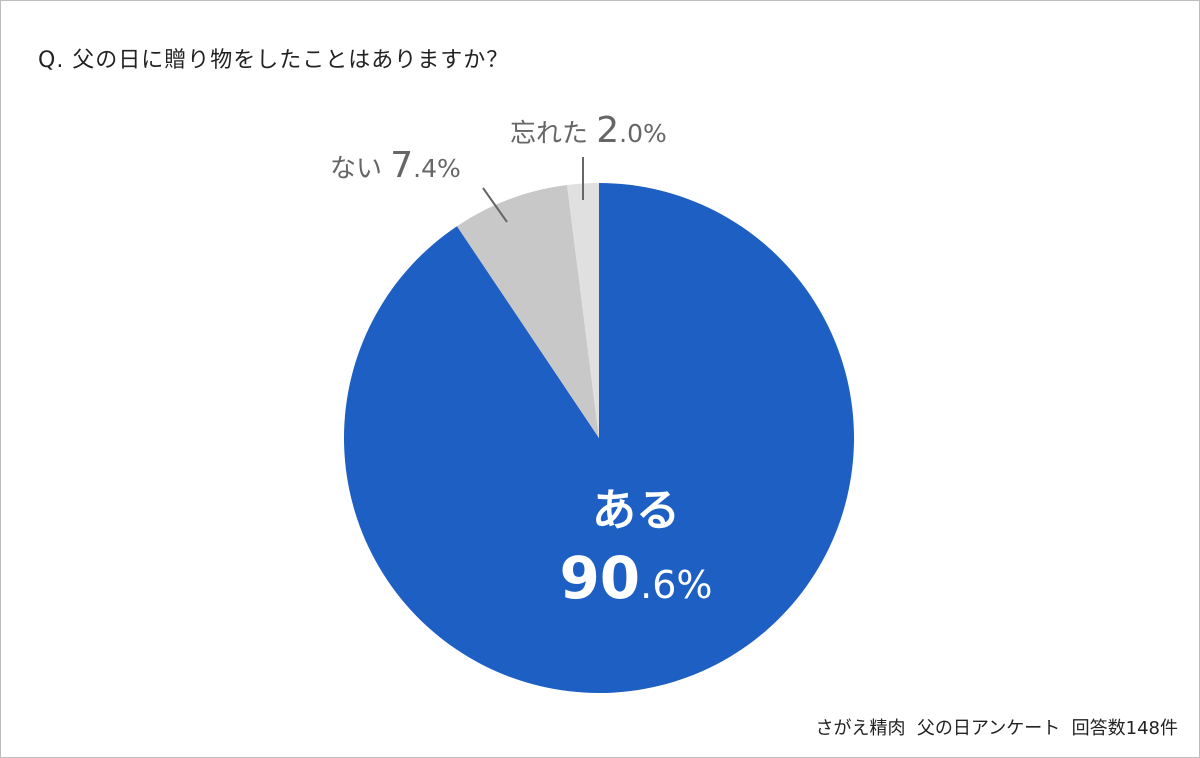 The image size is (1200, 758). I want to click on source-note: さがえ精肉 父の日アンケート 回答数148件, so click(996, 728).